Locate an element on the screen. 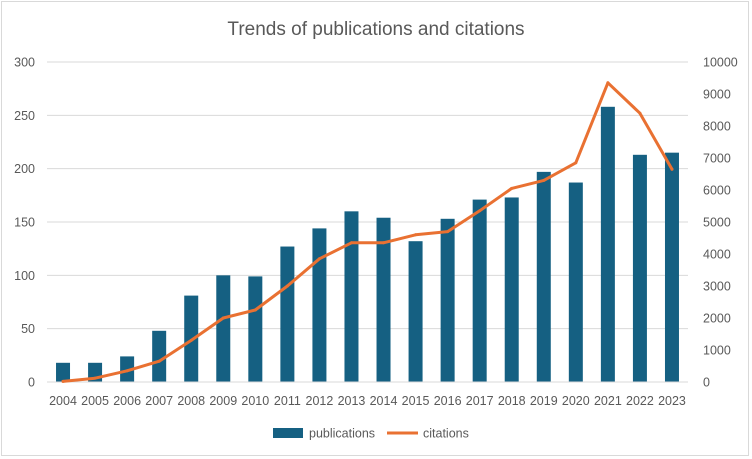  legend: publications citations is located at coordinates (371, 434).